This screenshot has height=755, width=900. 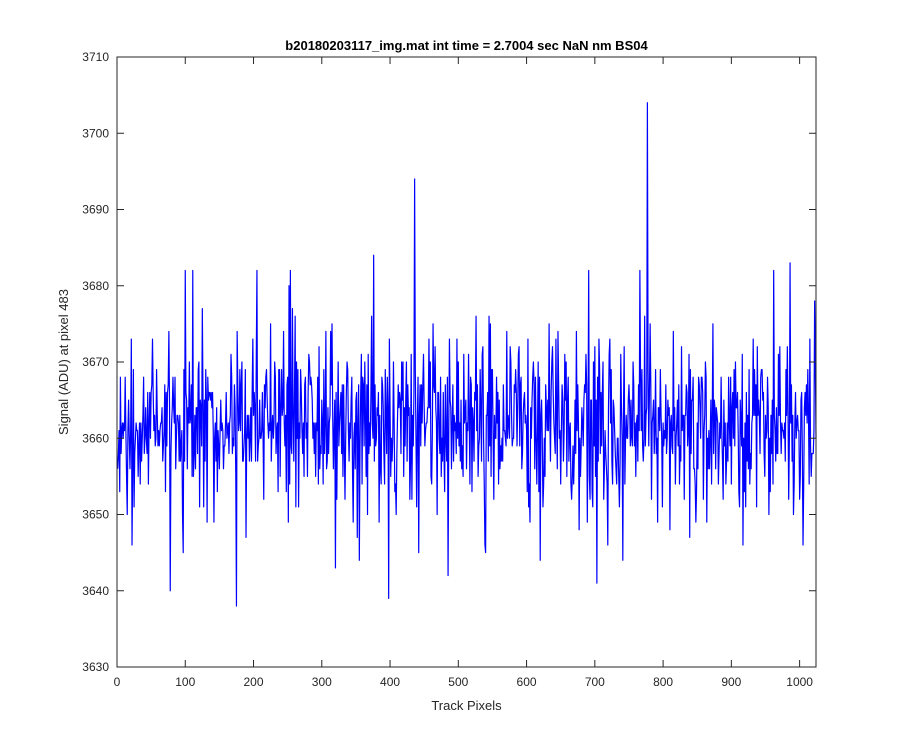 What do you see at coordinates (95, 362) in the screenshot?
I see `y-tick-label: 3670` at bounding box center [95, 362].